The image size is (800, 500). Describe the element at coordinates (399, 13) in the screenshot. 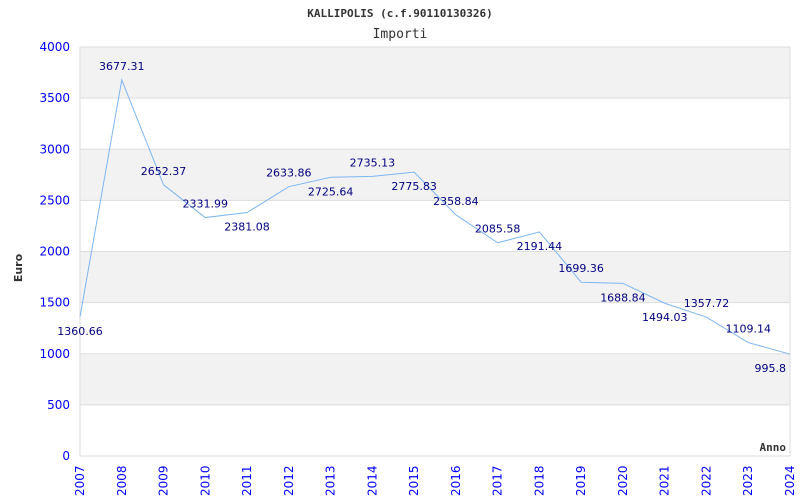

I see `chart-title: KALLIPOLIS (c.f.90110130326)` at that location.